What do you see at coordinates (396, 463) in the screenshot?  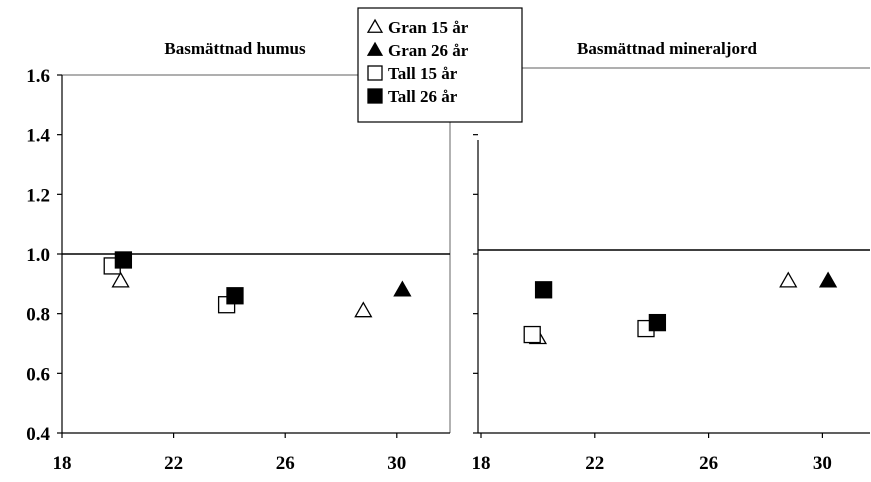 I see `panel-1-x-tick-label: 30` at bounding box center [396, 463].